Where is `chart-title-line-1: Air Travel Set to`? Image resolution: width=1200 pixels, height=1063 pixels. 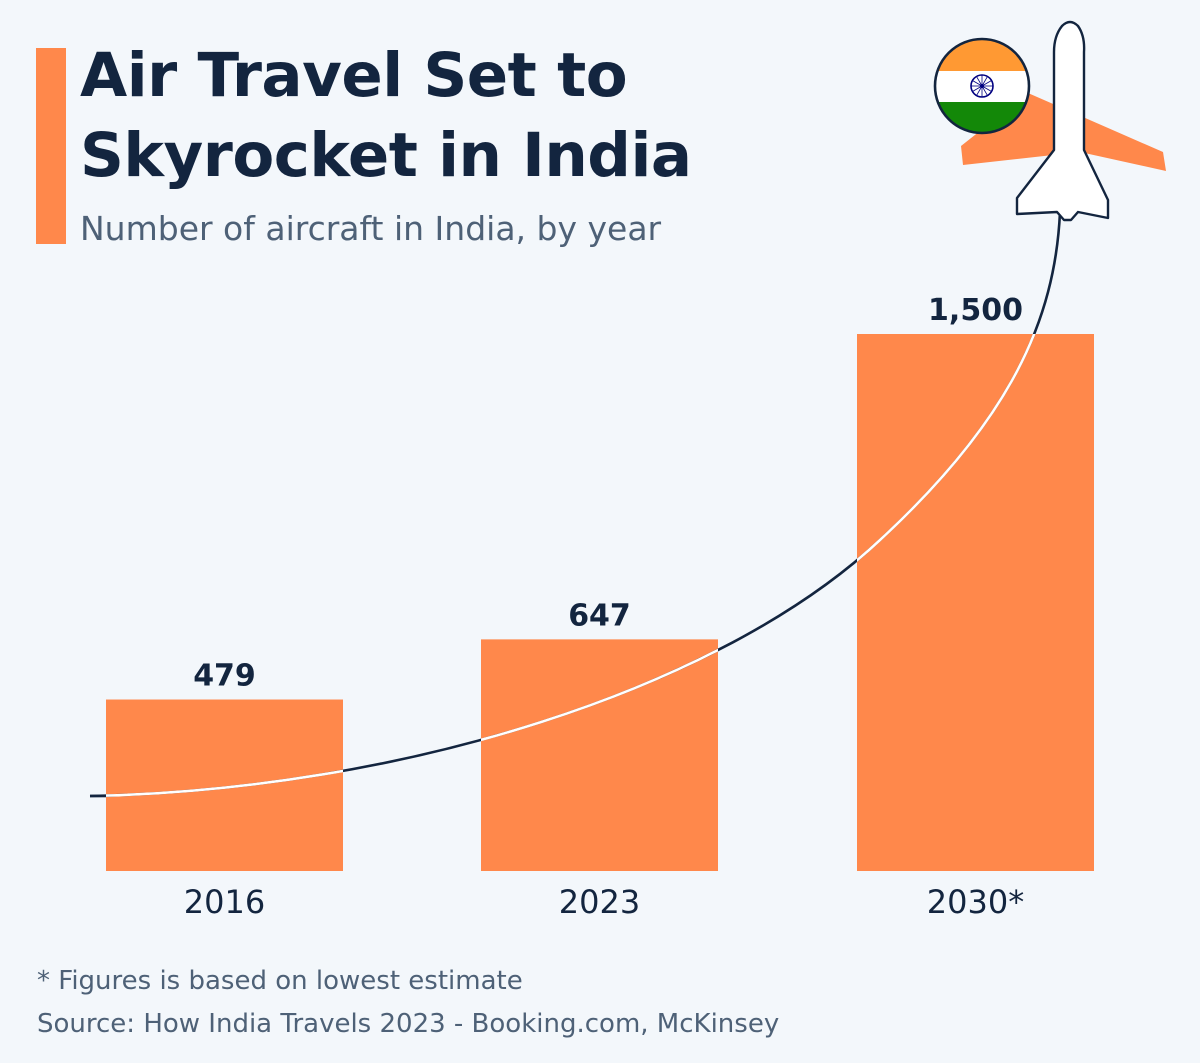 chart-title-line-1: Air Travel Set to is located at coordinates (354, 75).